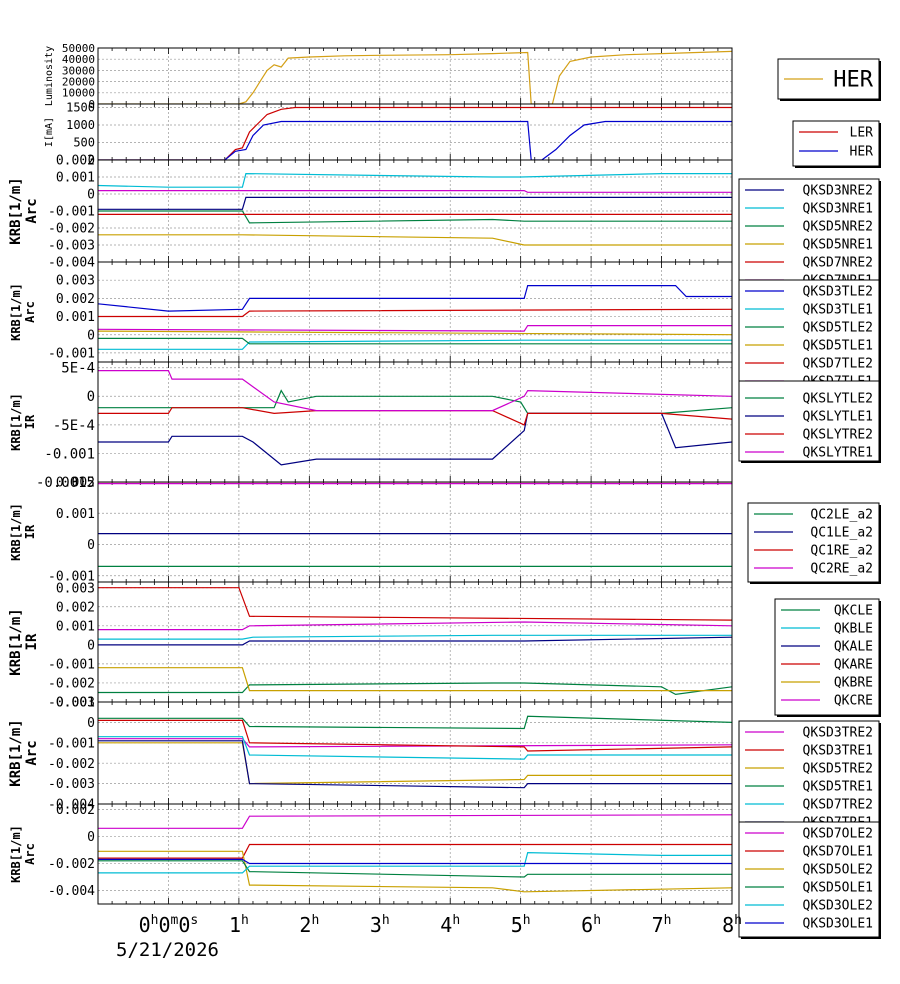  I want to click on series-line-qksd7tre1, so click(415, 764).